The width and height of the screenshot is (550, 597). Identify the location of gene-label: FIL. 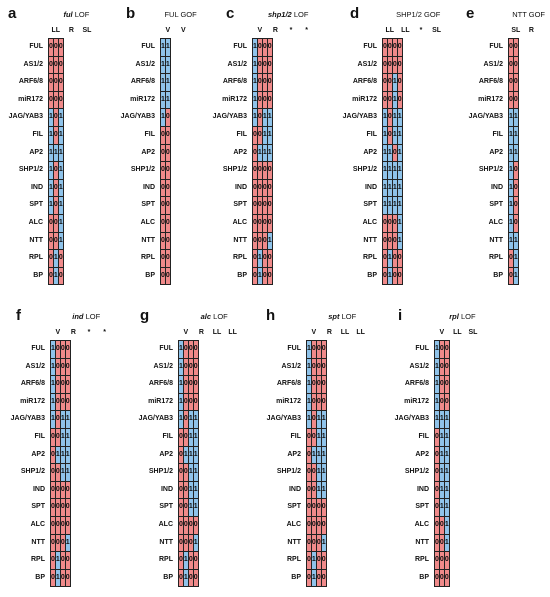
(242, 134).